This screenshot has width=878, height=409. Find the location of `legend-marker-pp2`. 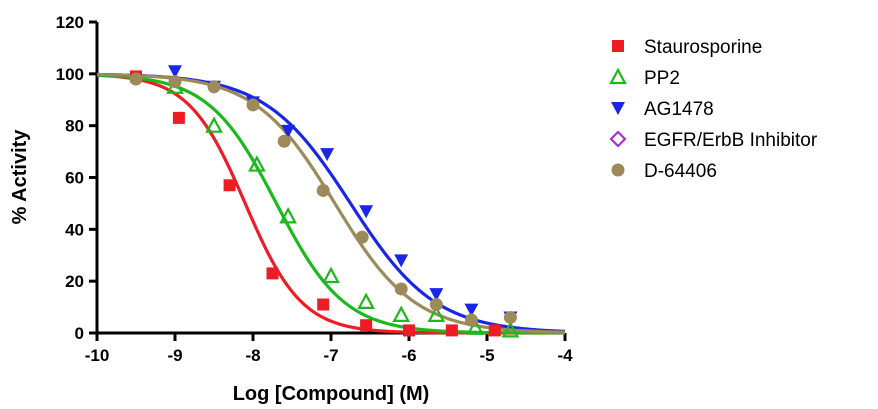

legend-marker-pp2 is located at coordinates (618, 76).